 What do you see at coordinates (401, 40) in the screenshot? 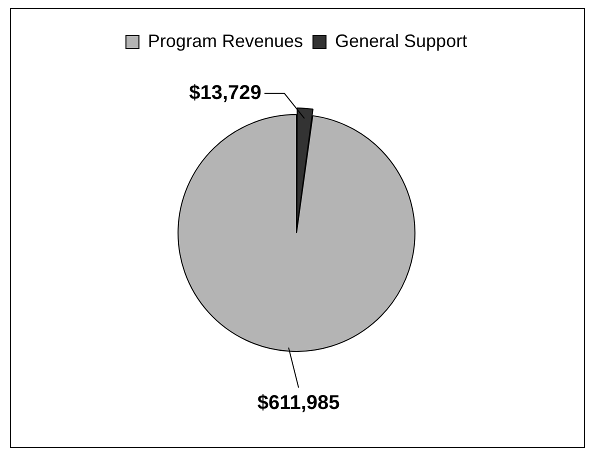
I see `legend-label: General Support` at bounding box center [401, 40].